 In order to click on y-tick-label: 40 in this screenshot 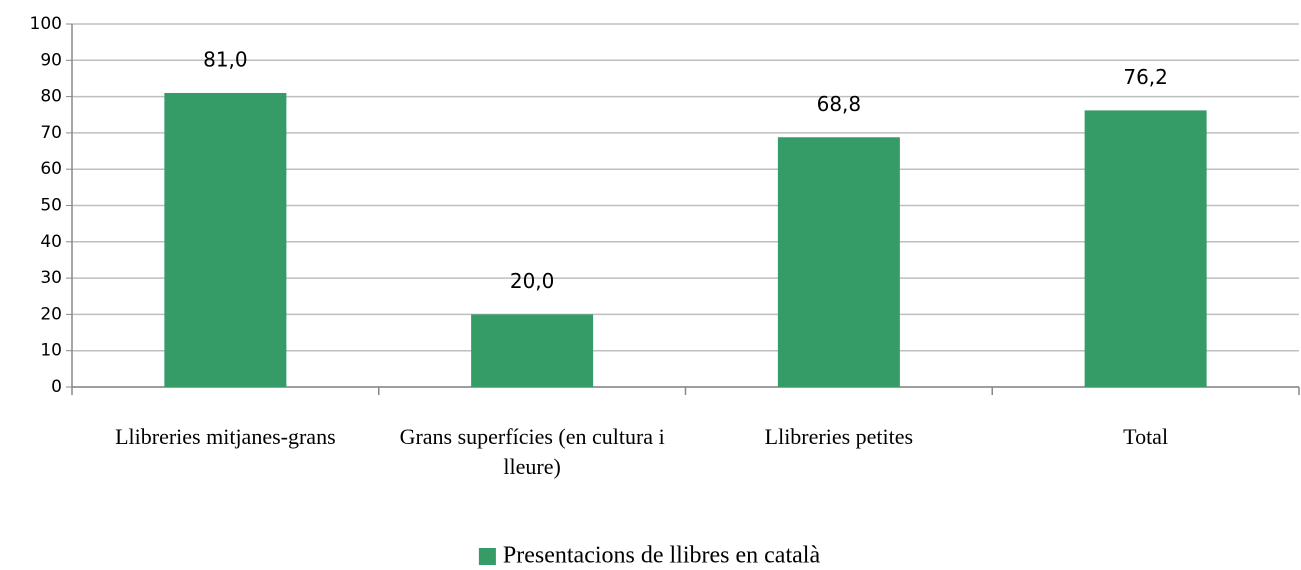, I will do `click(51, 242)`.